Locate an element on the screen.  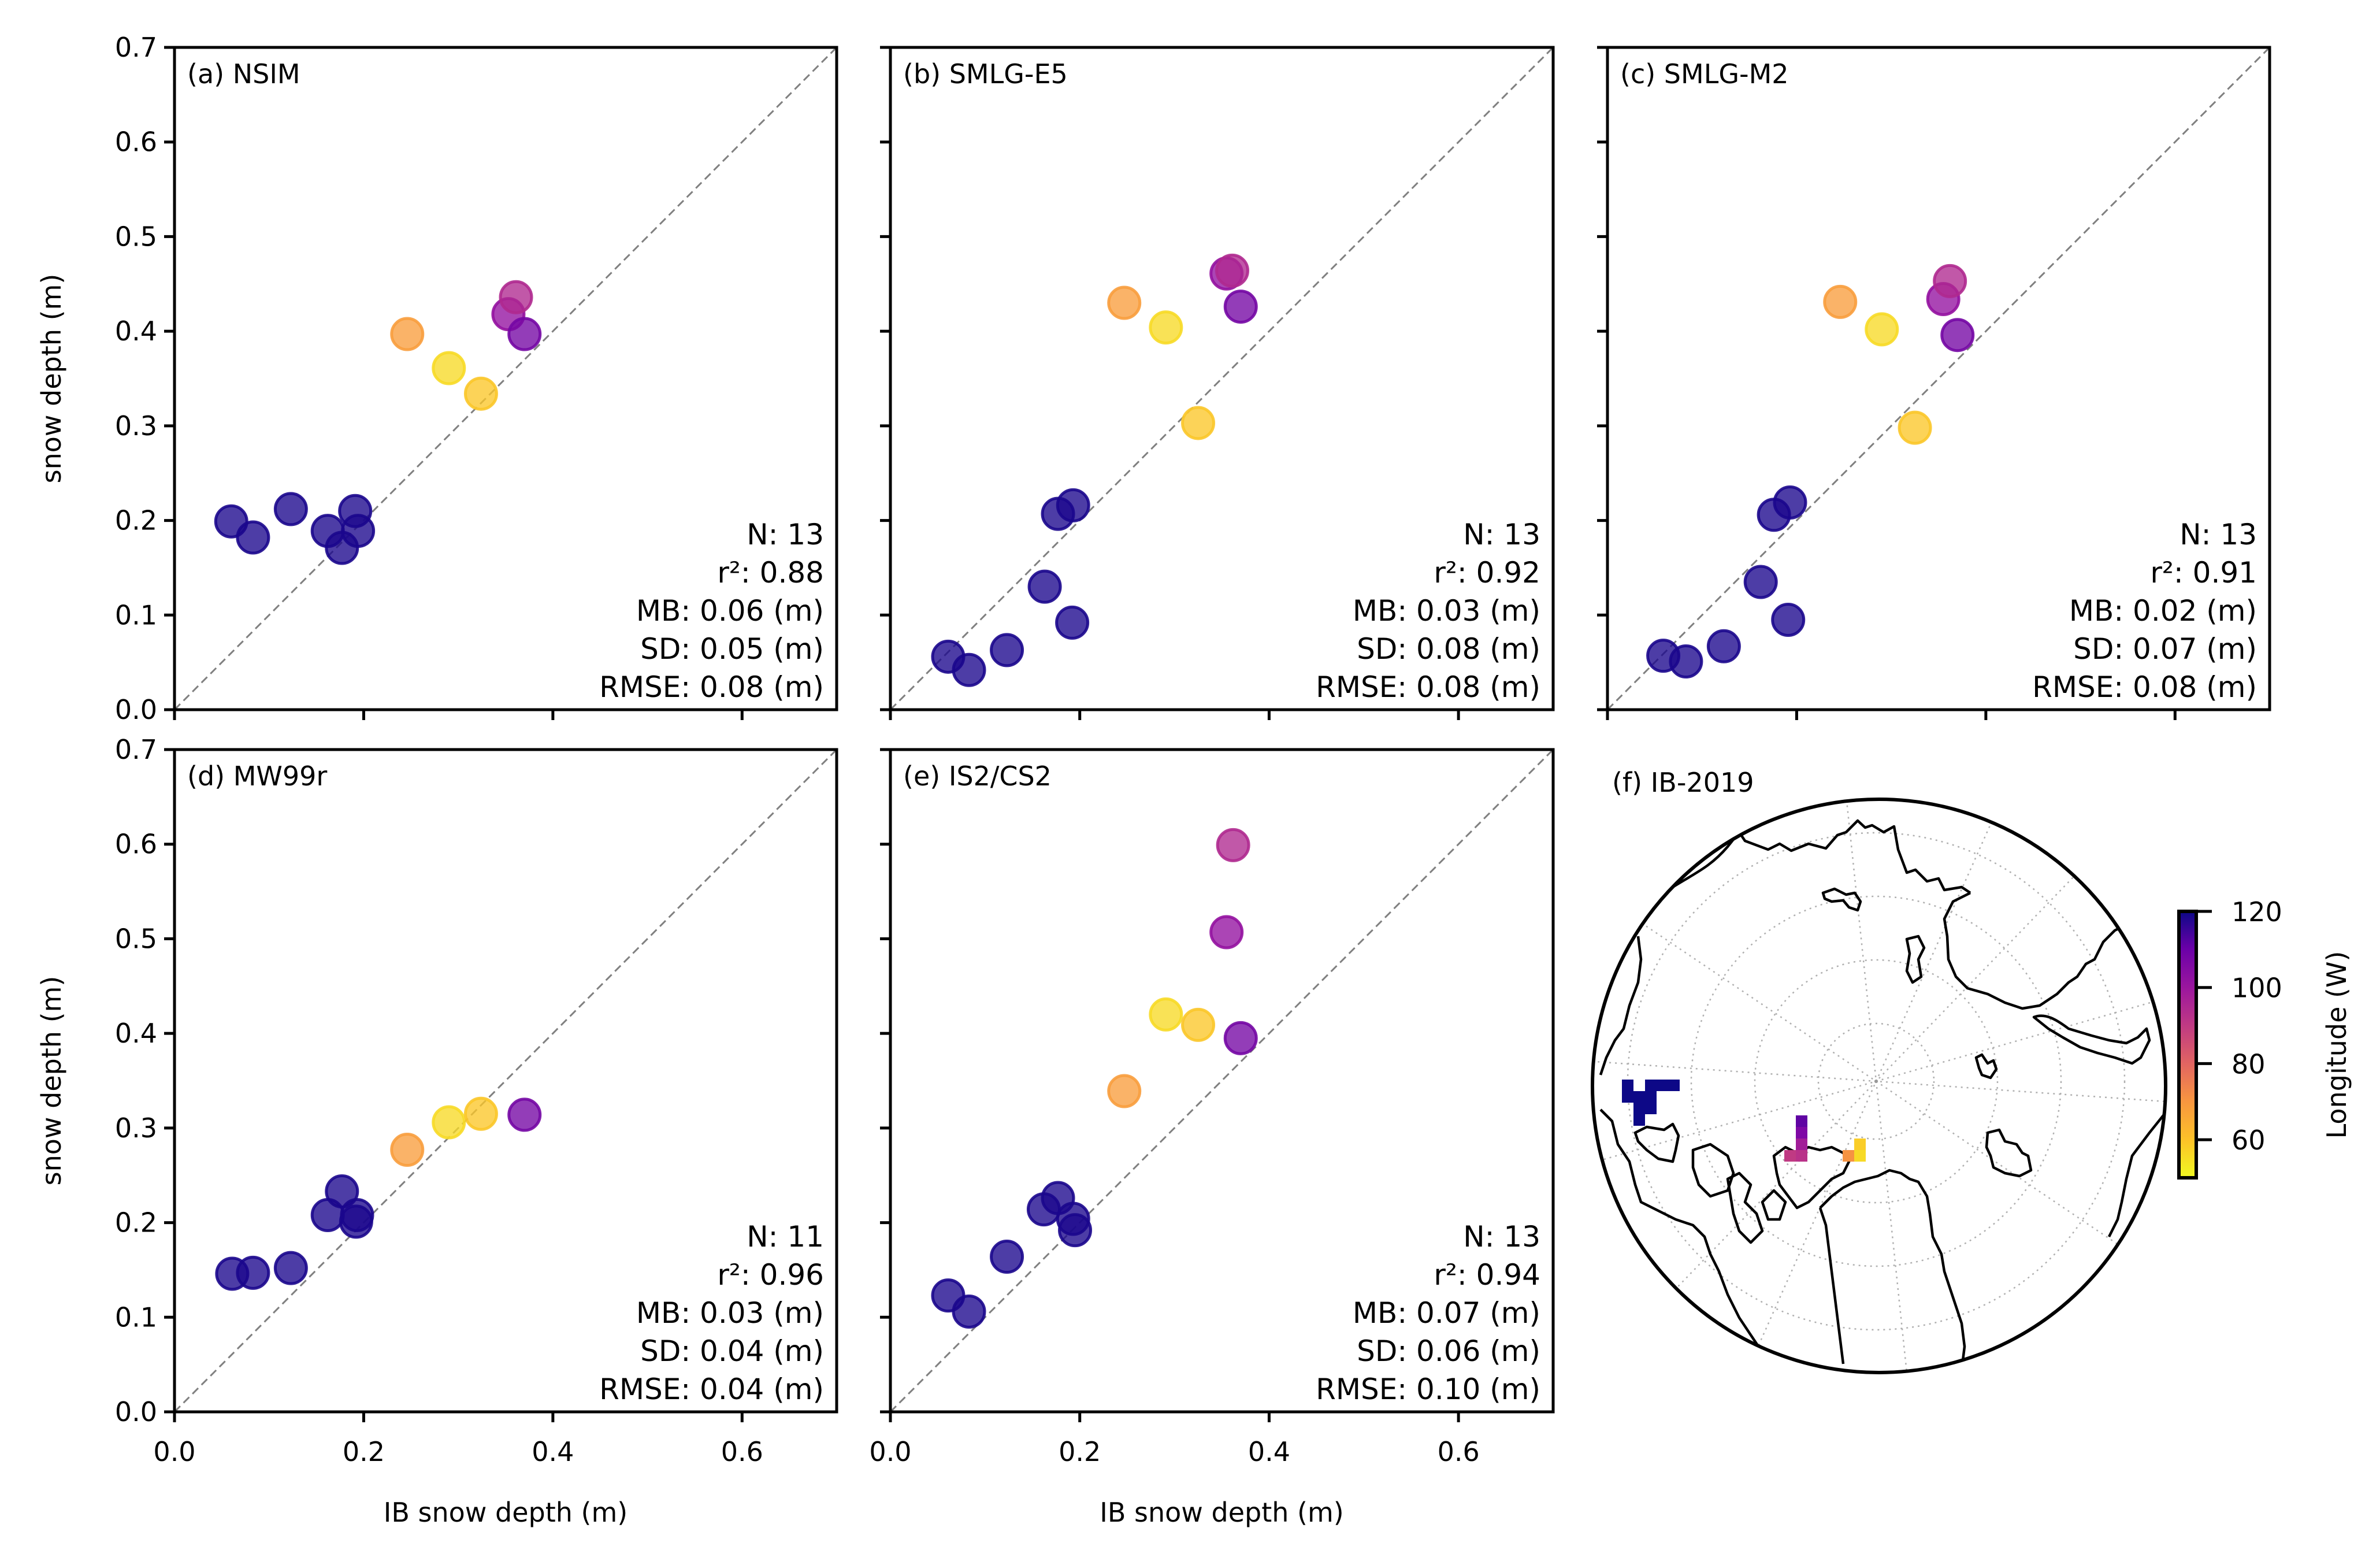
coastline-new-siberian-islands is located at coordinates (1841, 899).